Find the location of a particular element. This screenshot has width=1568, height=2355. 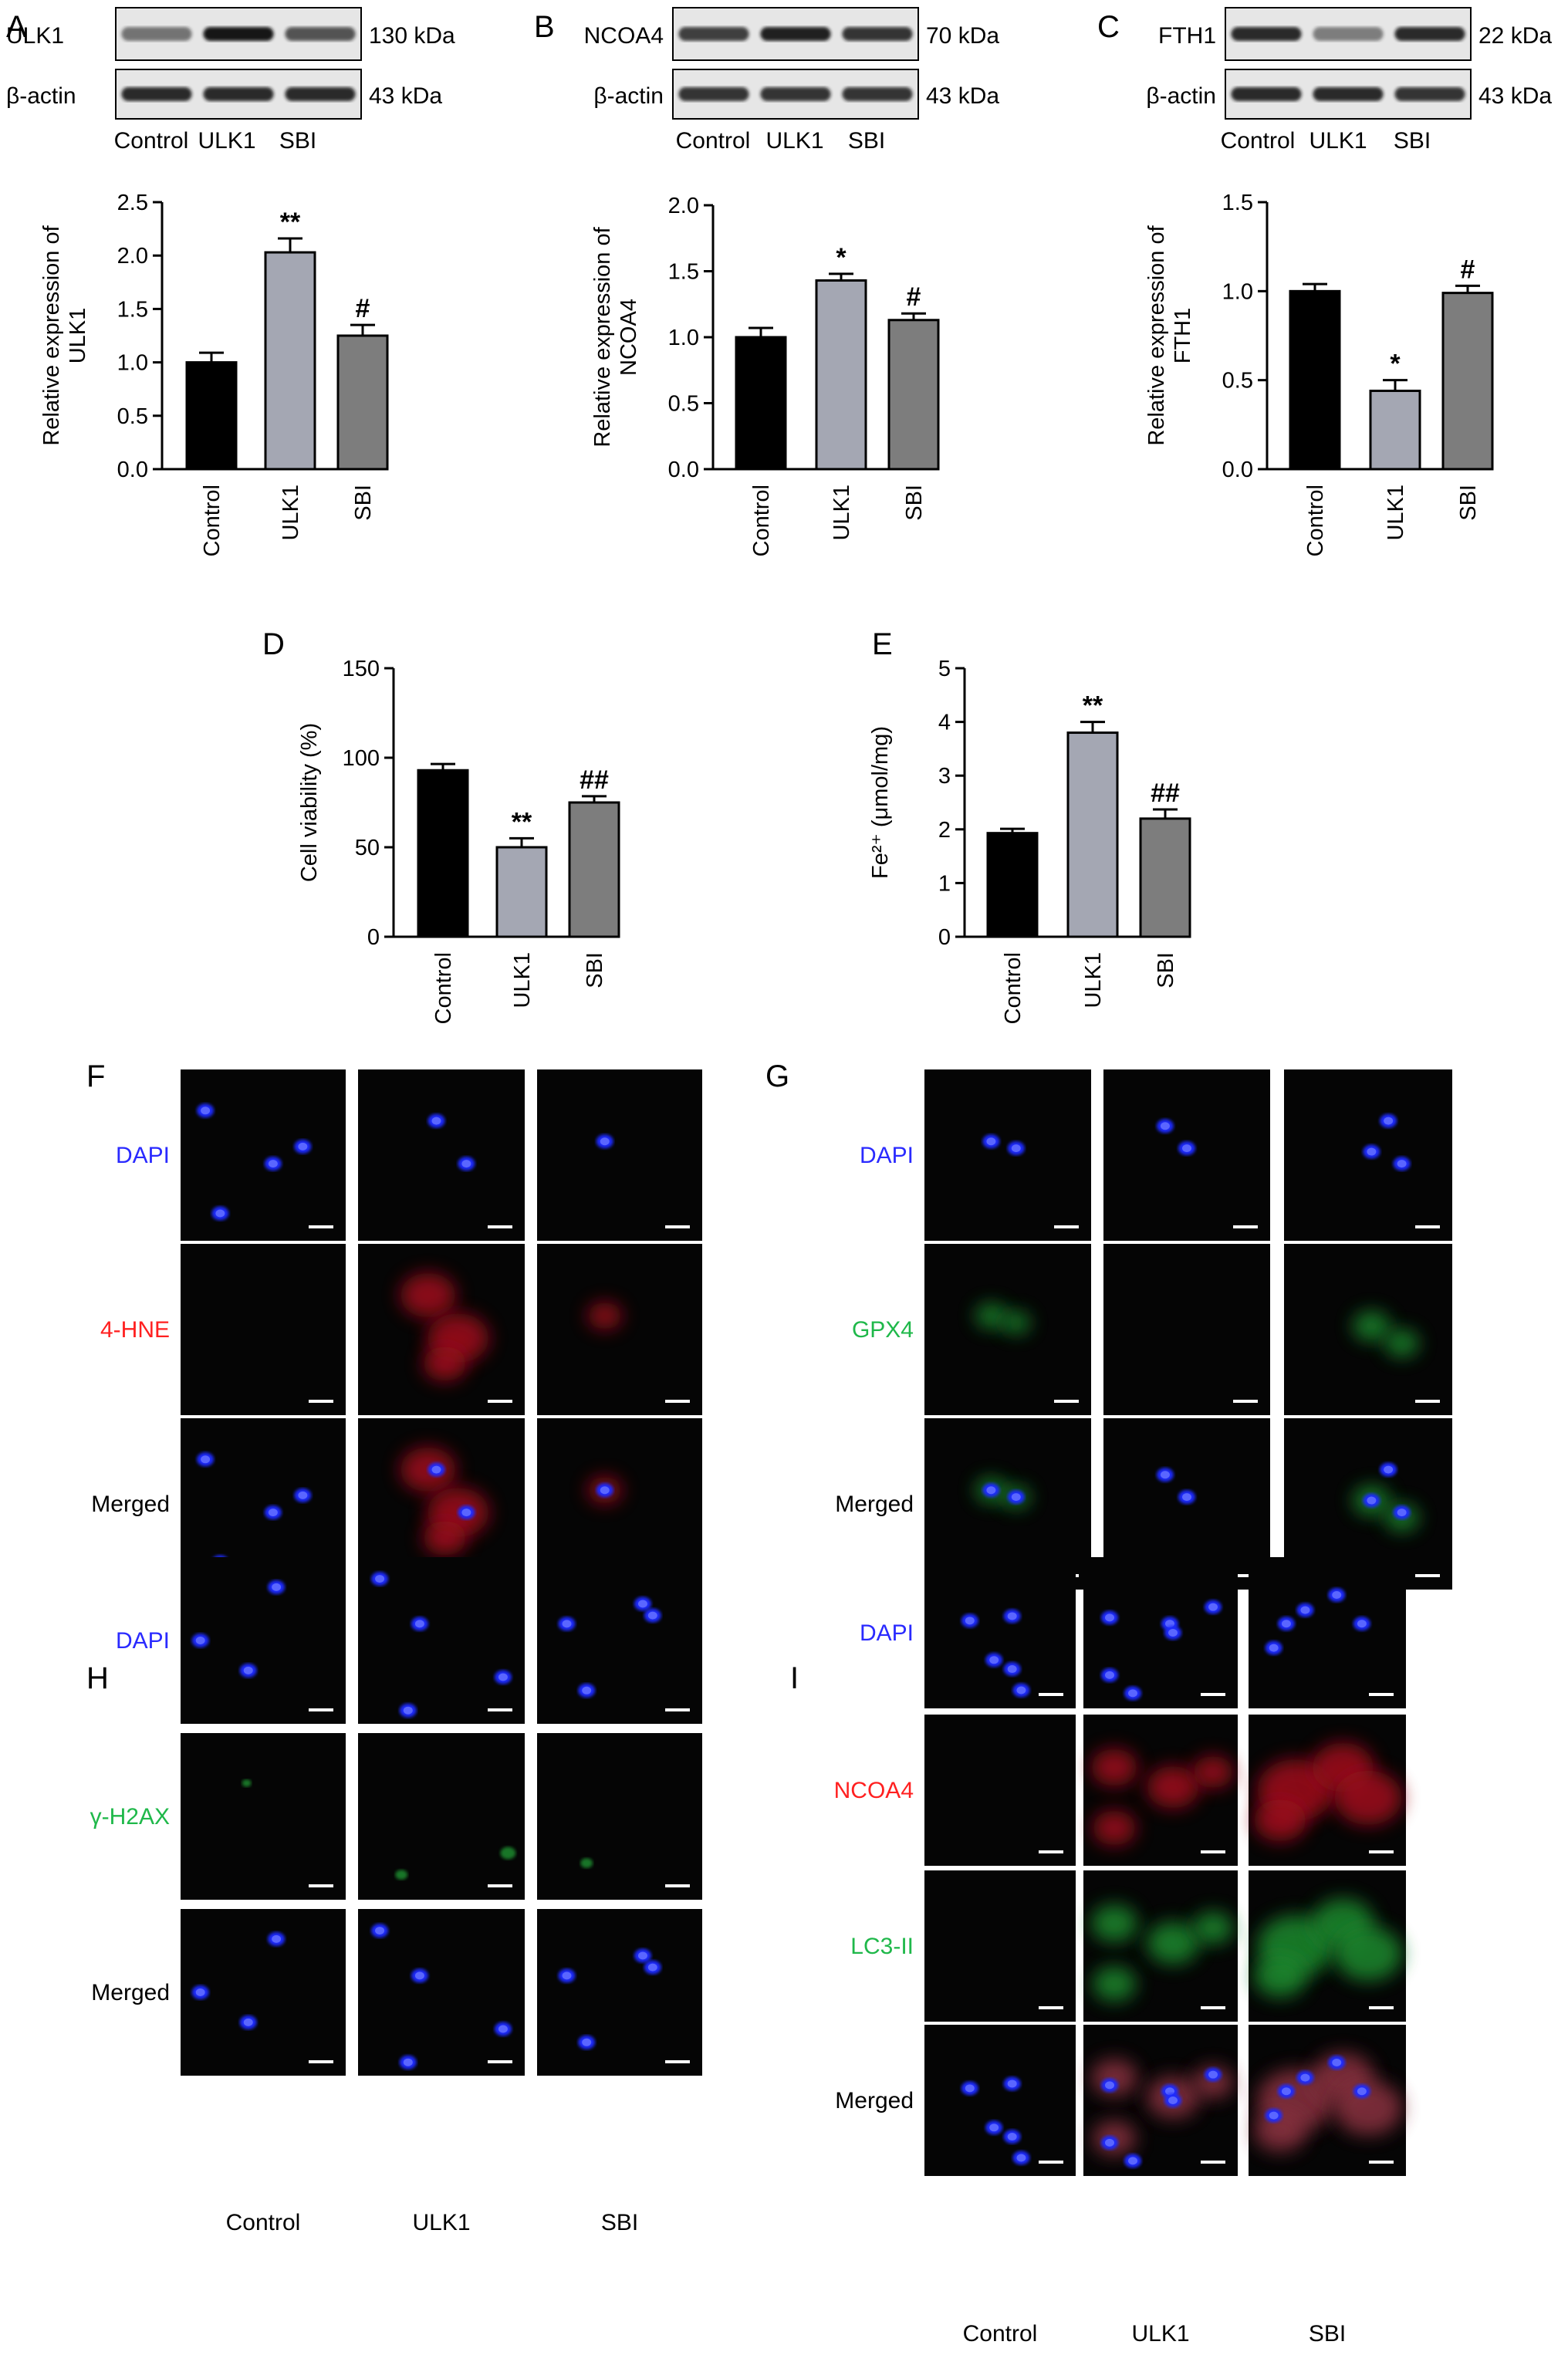

y-tick-label: 1 is located at coordinates (944, 883).